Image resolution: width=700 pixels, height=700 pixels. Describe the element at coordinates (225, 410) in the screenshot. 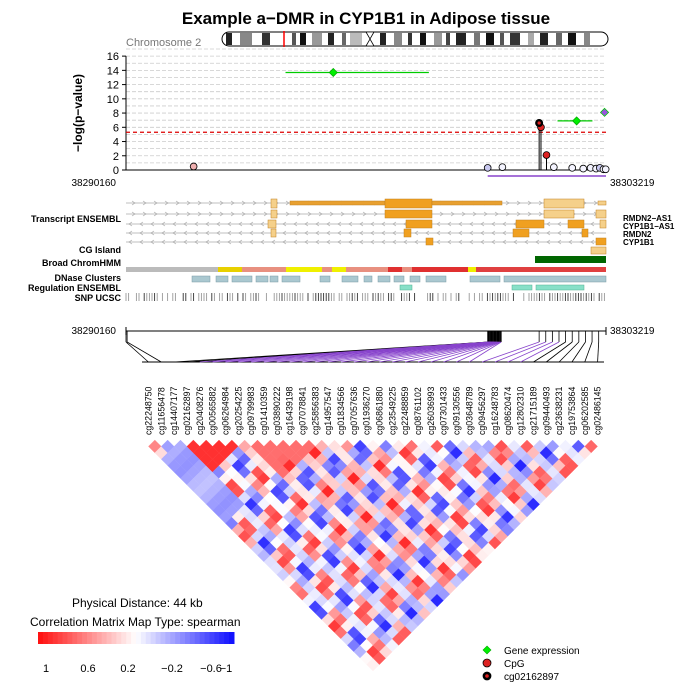

I see `cpg-label: cg06264984` at that location.